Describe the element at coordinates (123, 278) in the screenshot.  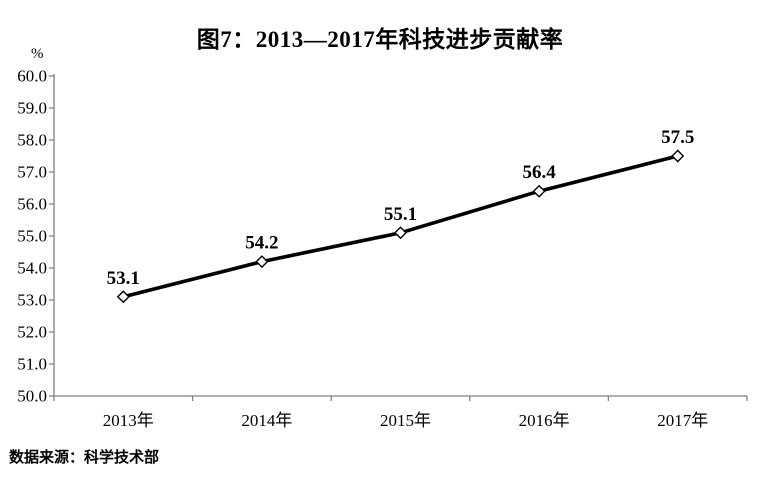
I see `data-point-label: 53.1` at that location.